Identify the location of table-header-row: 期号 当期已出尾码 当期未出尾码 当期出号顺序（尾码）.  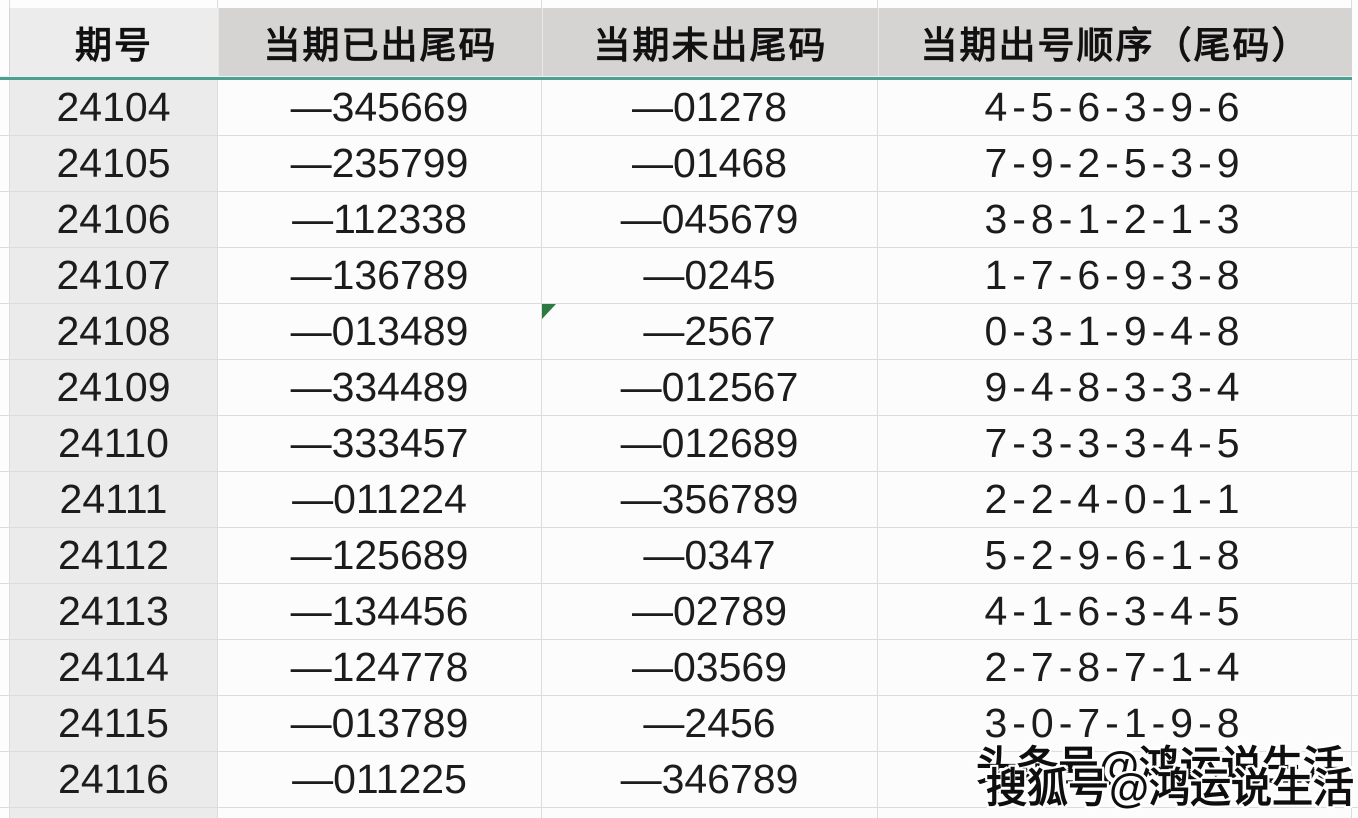
(679, 42).